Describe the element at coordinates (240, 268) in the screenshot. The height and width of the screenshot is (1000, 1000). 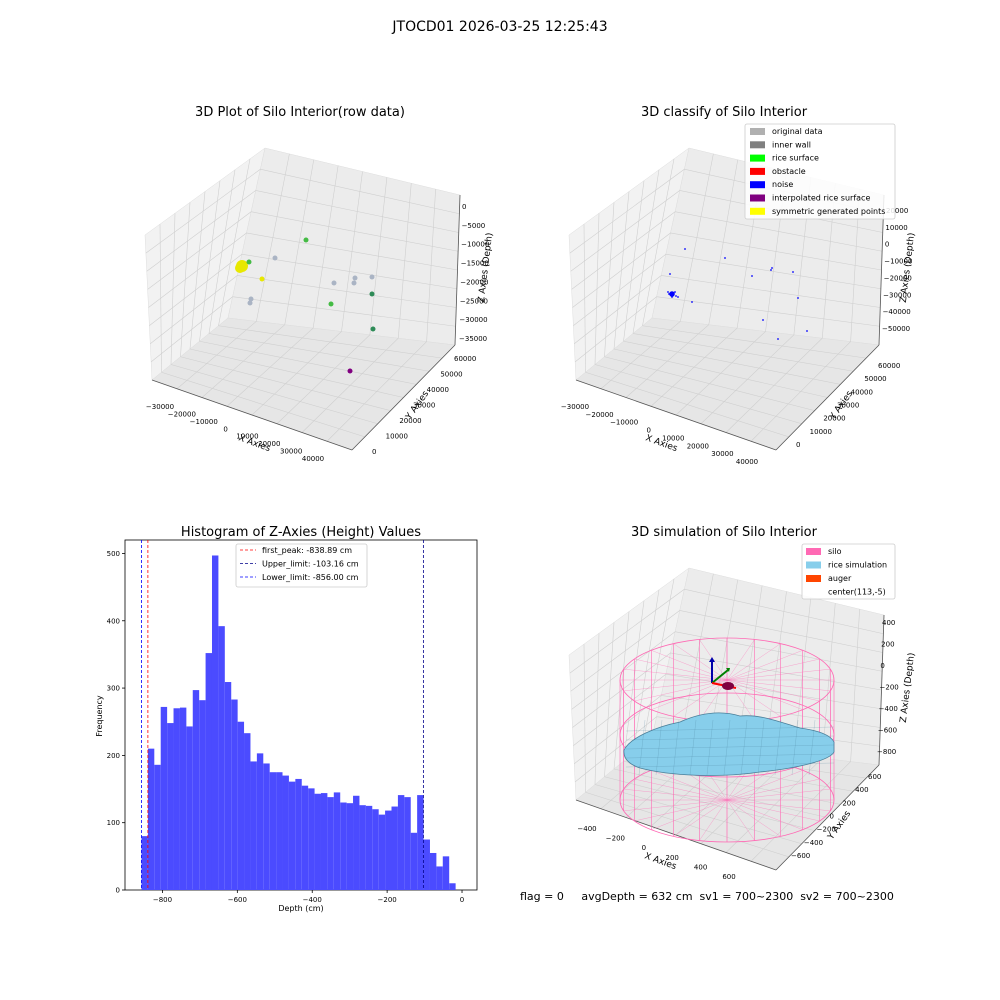
I see `raw-point-yellow-large` at that location.